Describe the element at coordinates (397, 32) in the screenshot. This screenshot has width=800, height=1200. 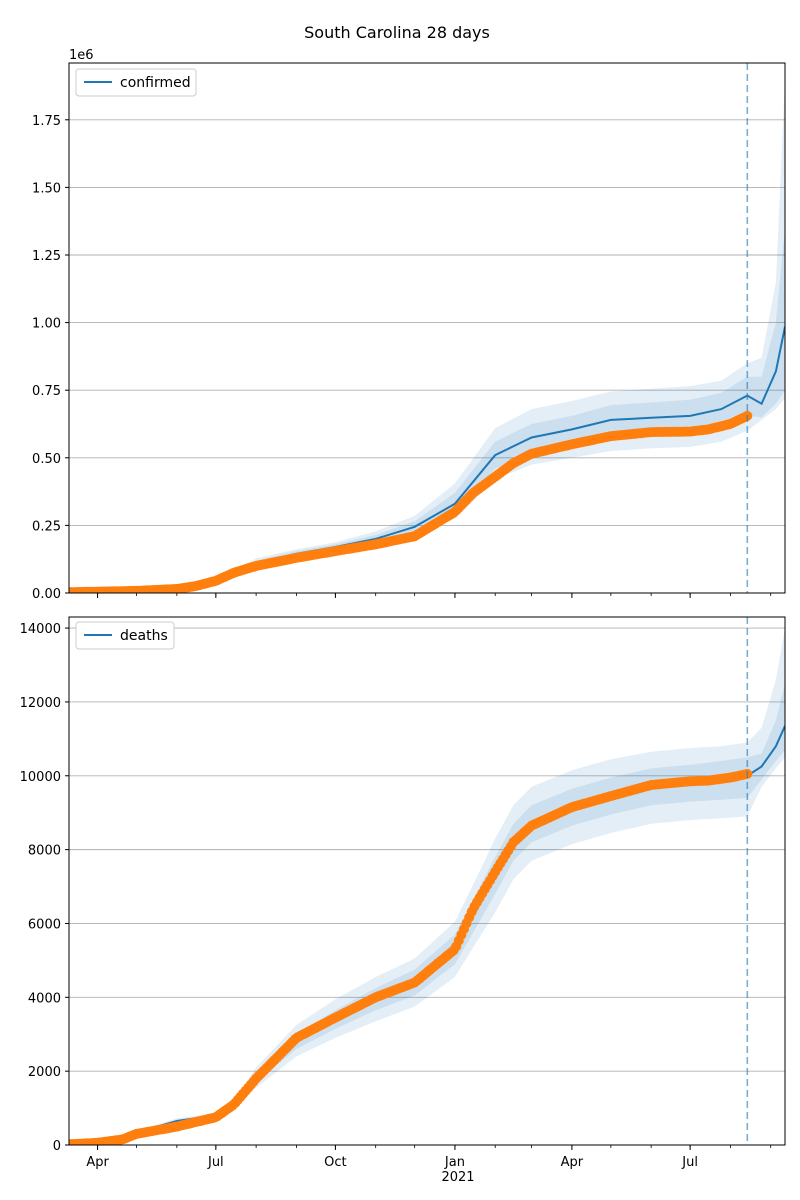
I see `chart-title: South Carolina 28 days` at that location.